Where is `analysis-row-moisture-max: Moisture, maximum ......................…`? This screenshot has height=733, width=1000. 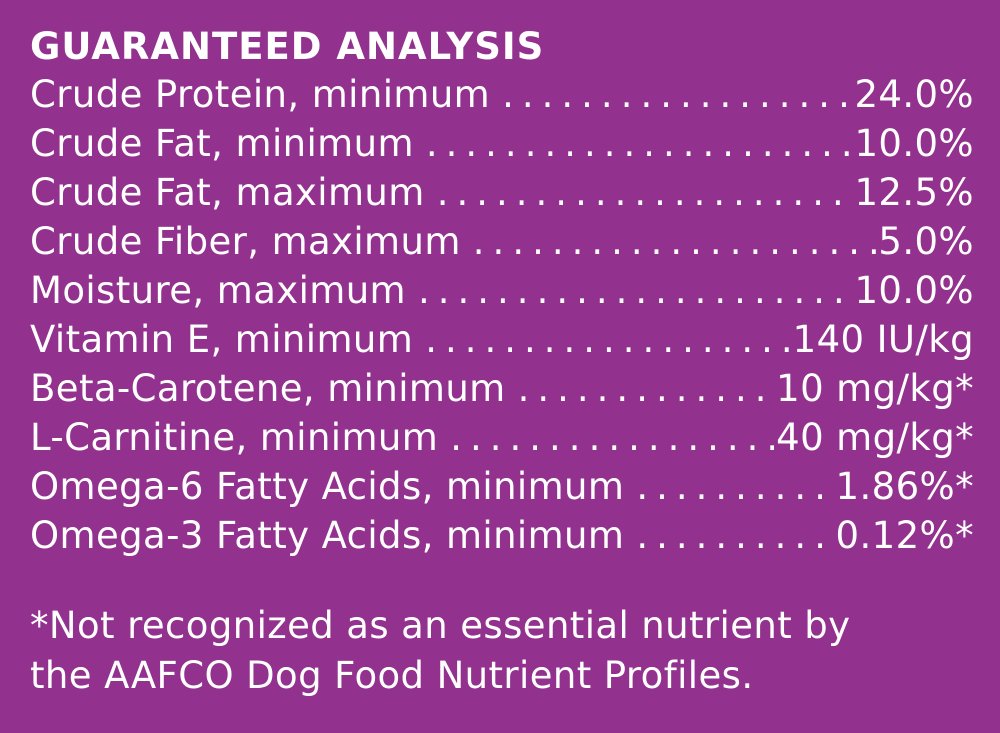 analysis-row-moisture-max: Moisture, maximum ......................… is located at coordinates (502, 290).